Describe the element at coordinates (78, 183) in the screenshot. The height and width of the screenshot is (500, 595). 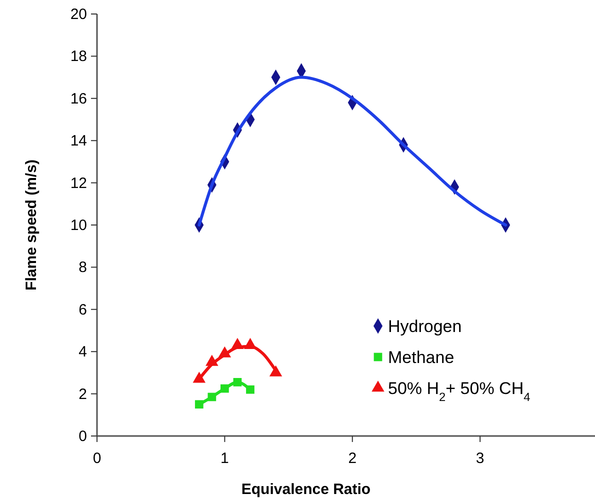
I see `y-tick-label: 12` at that location.